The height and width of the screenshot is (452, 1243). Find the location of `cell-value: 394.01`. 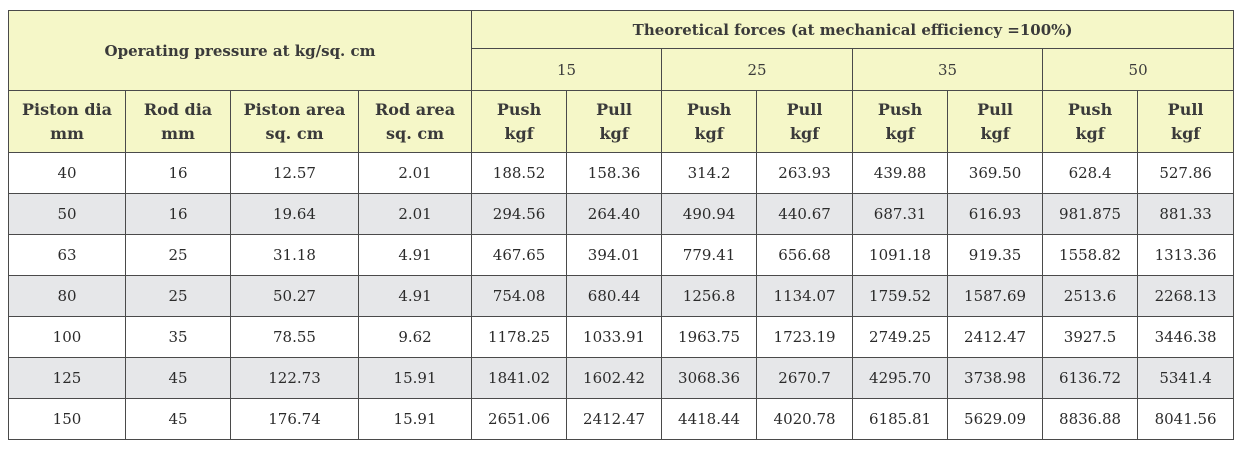

cell-value: 394.01 is located at coordinates (614, 255).